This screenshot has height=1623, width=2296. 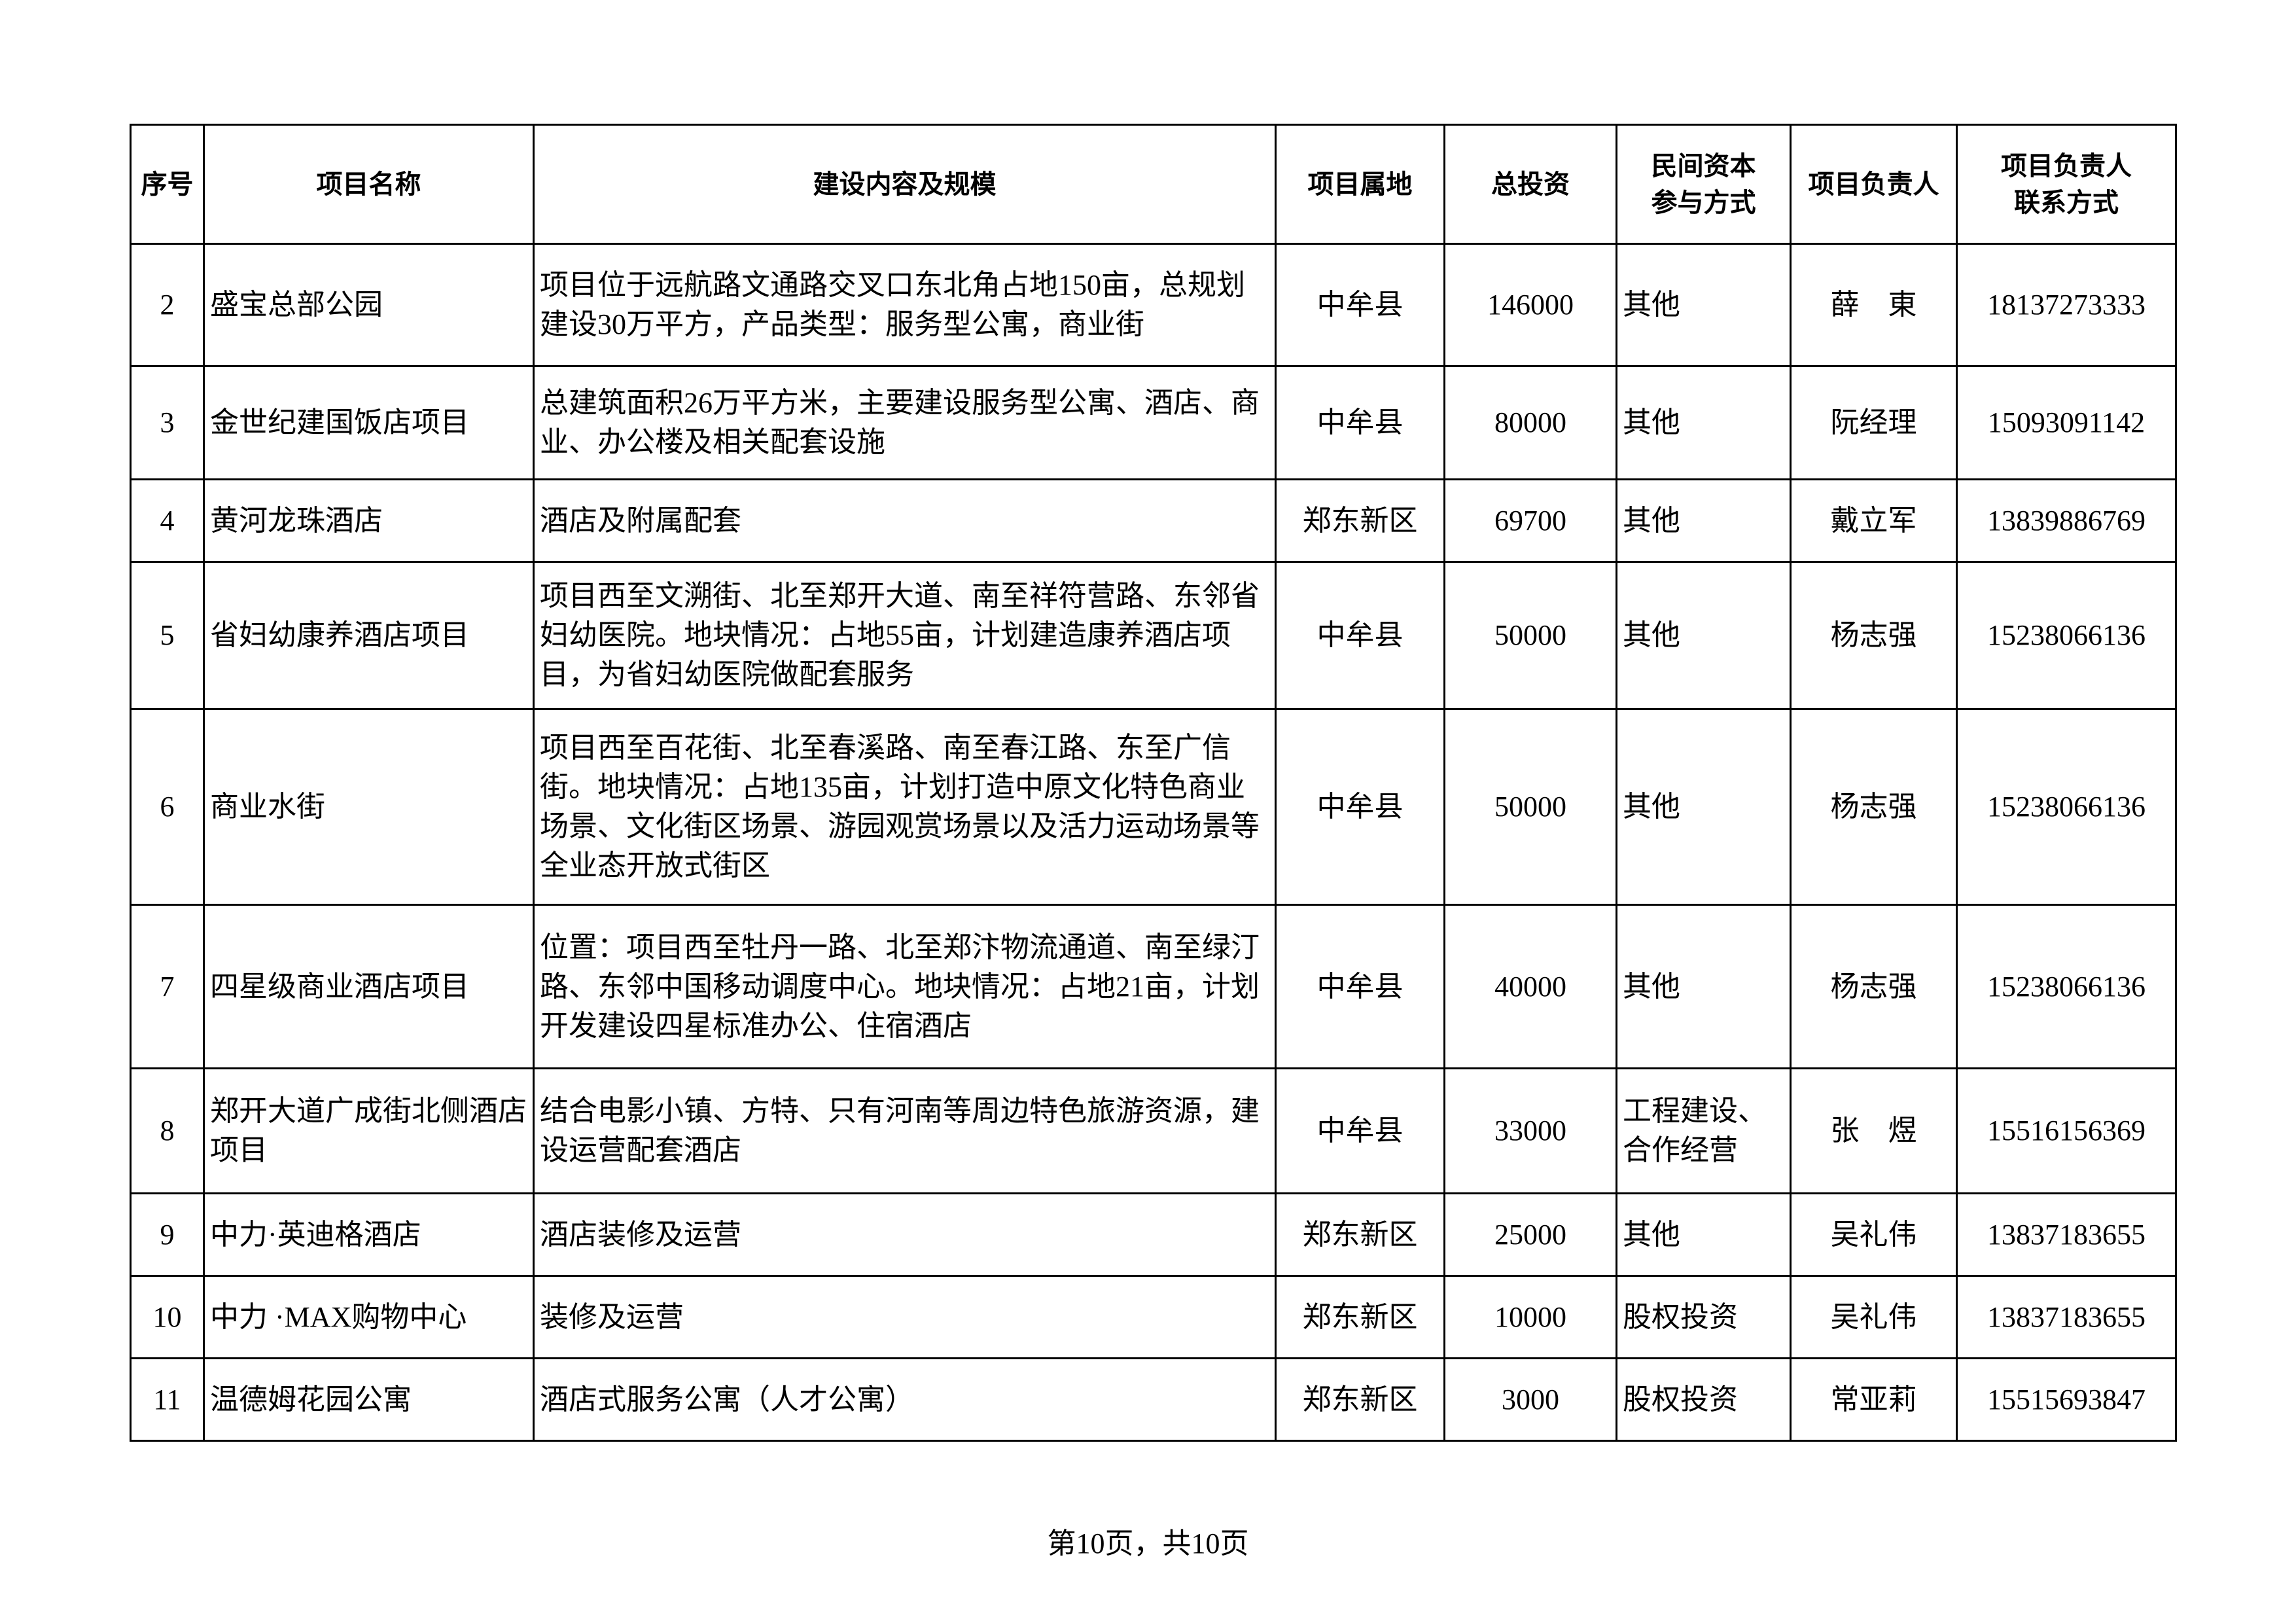 I want to click on cell-no: 3, so click(x=167, y=423).